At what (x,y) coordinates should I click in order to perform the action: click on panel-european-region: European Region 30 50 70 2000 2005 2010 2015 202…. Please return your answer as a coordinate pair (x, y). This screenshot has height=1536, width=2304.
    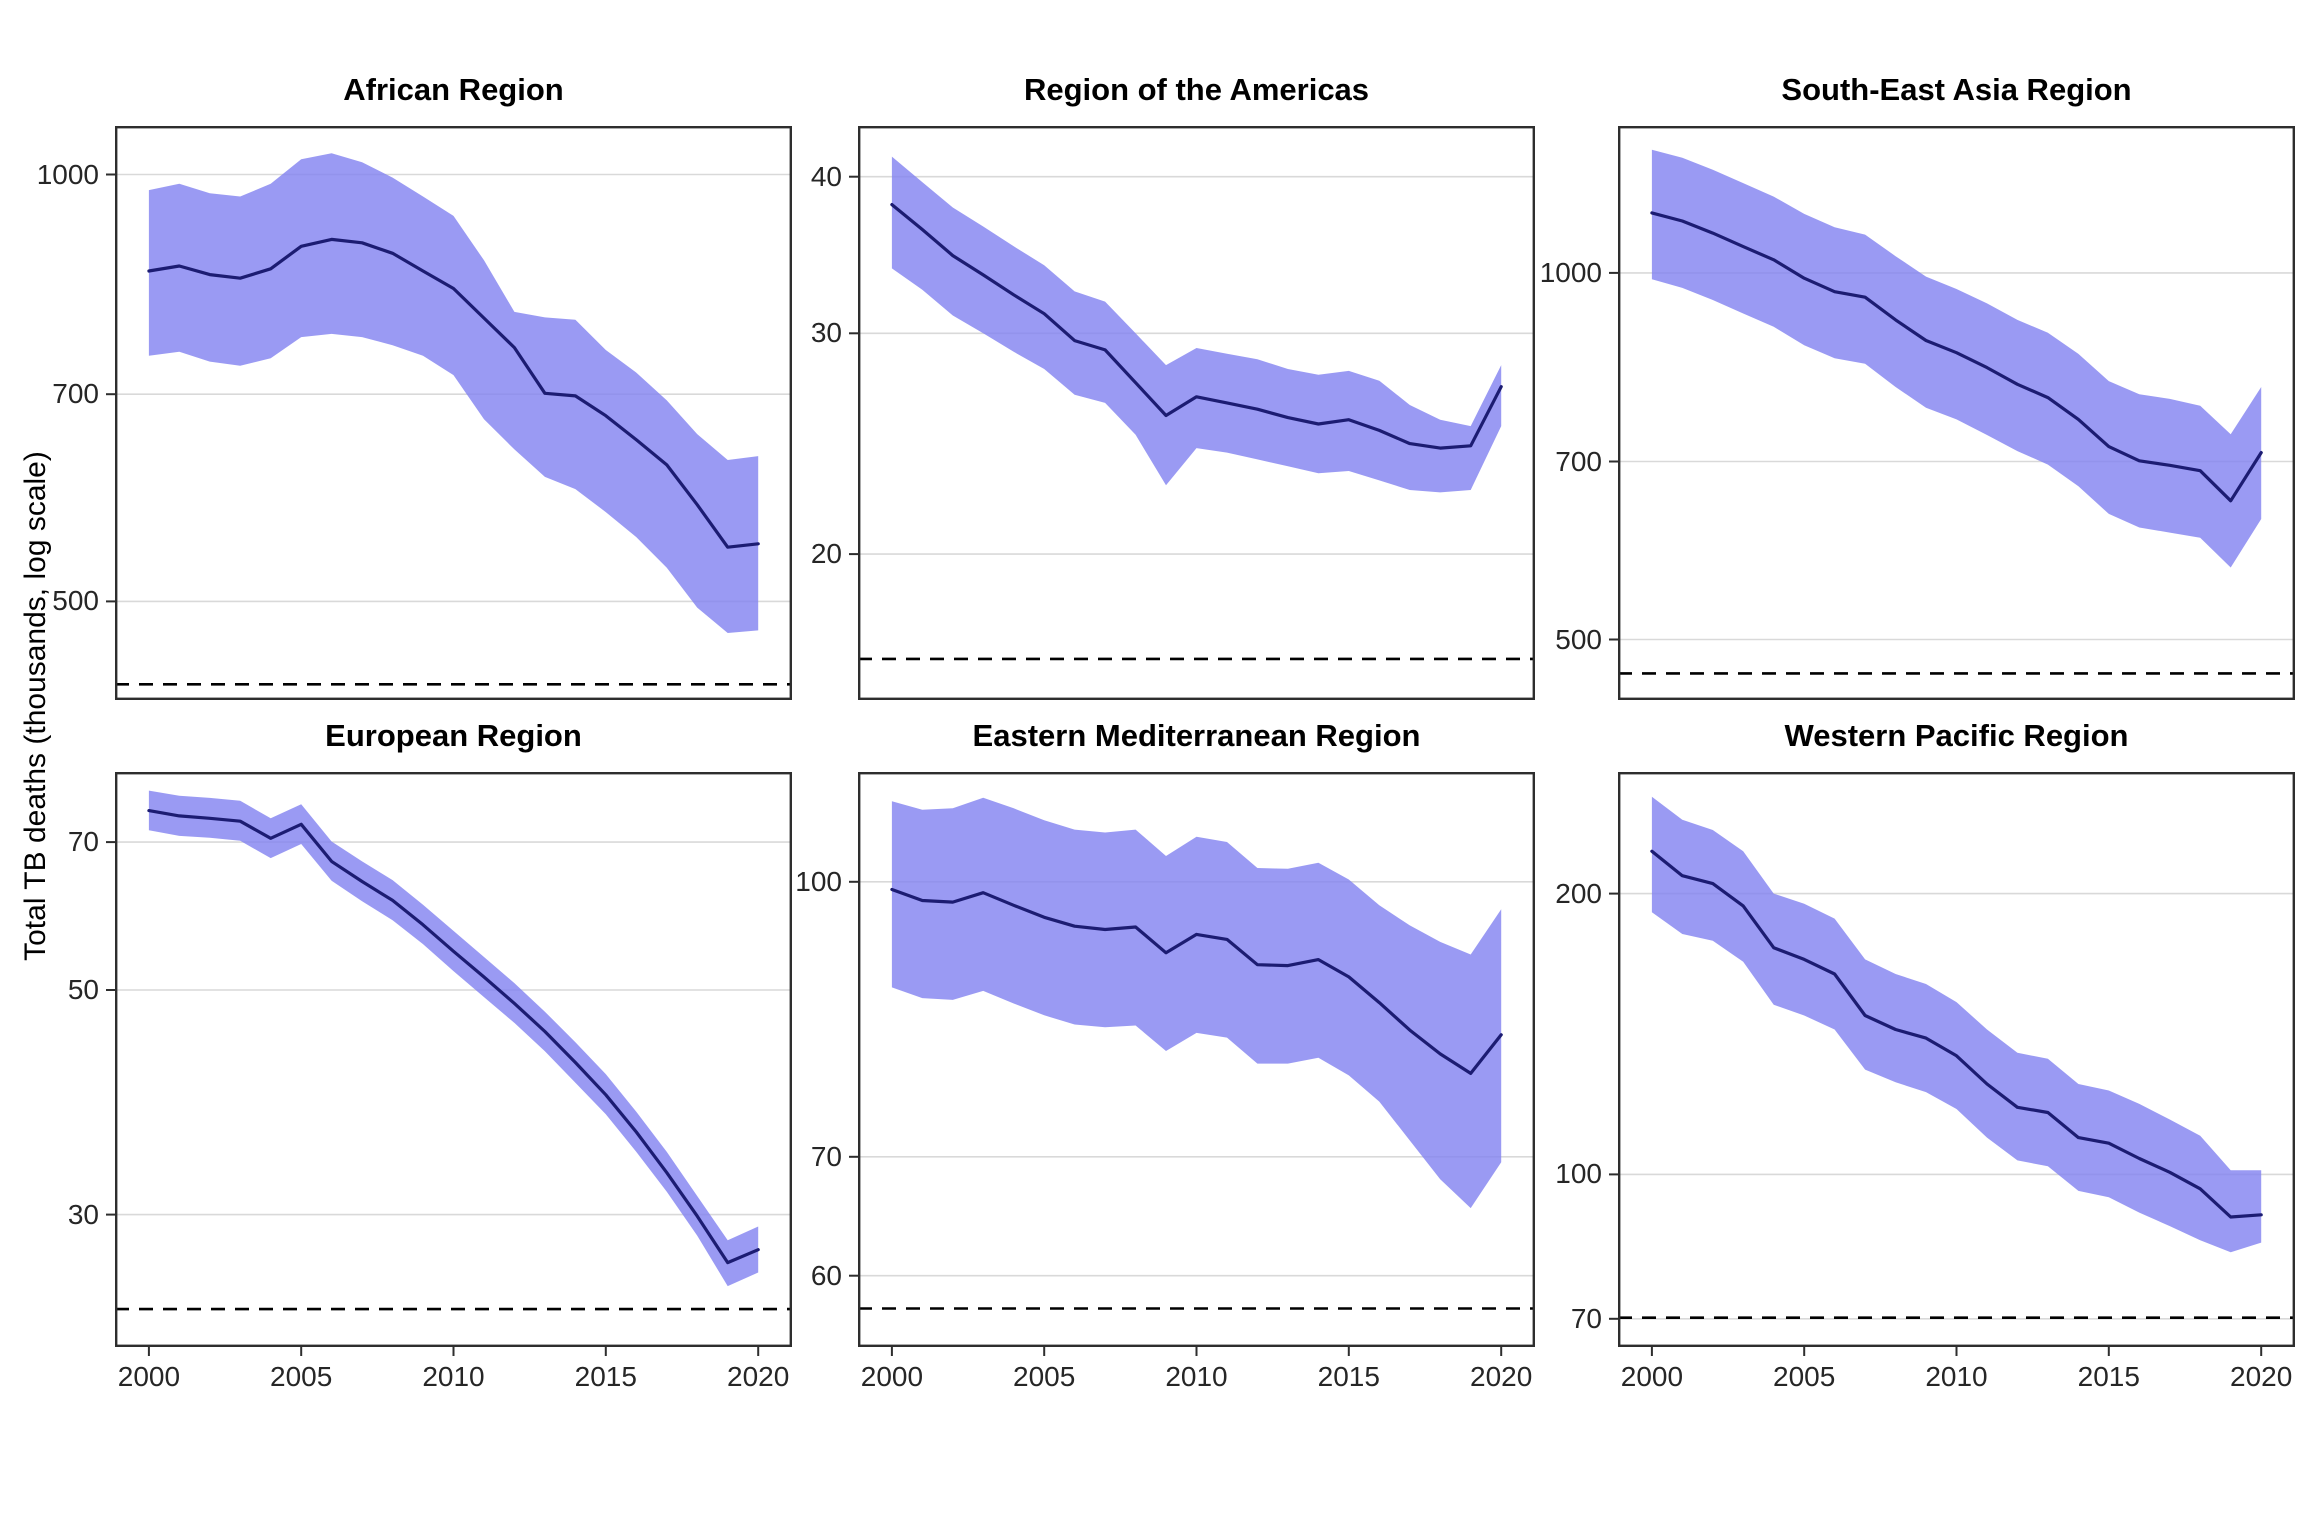
    Looking at the image, I should click on (430, 1055).